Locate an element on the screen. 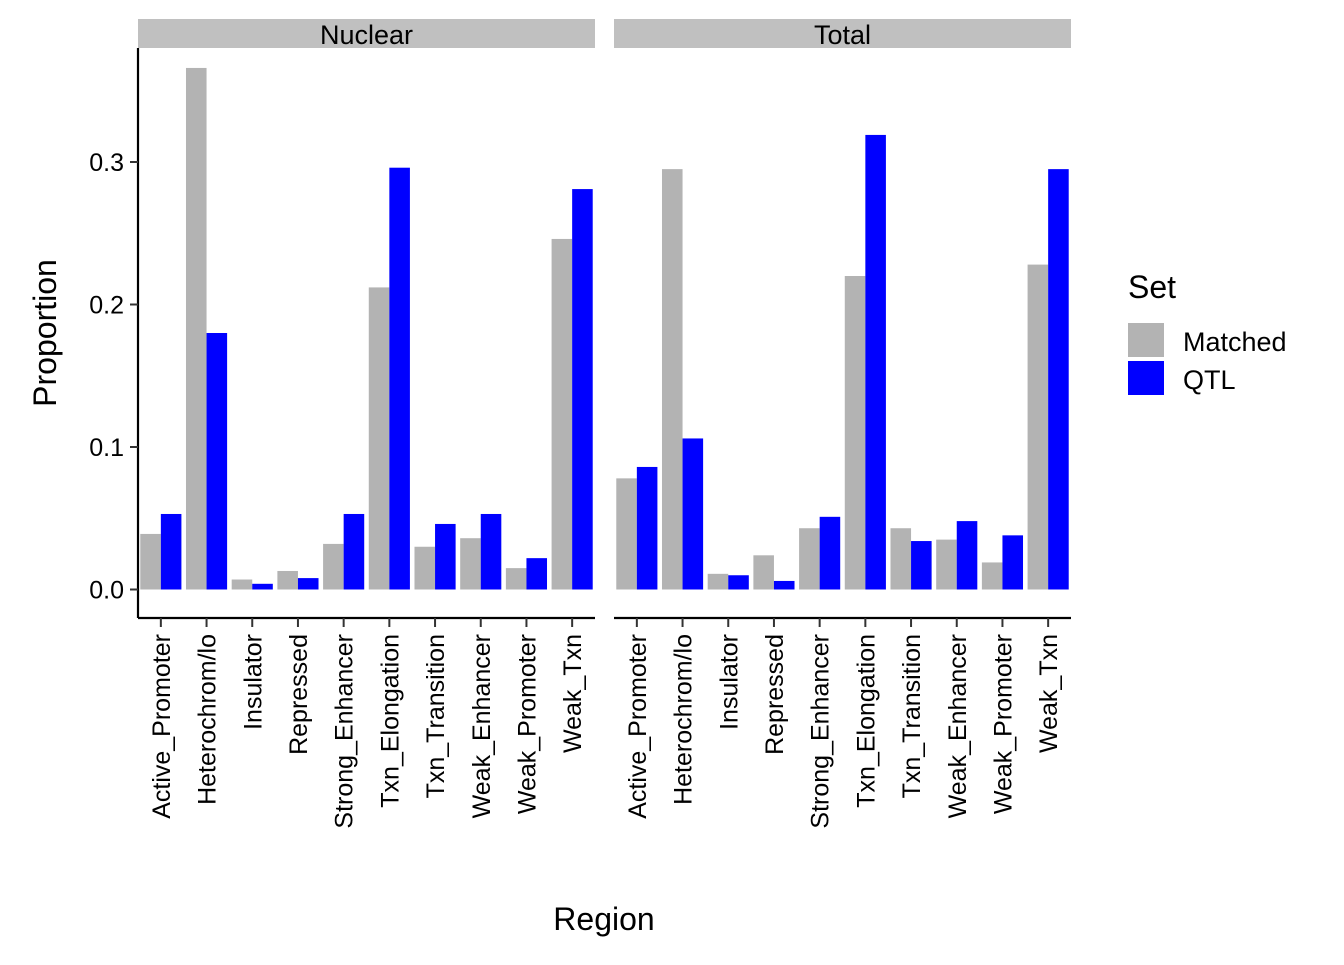  legend-label-matched: Matched is located at coordinates (1235, 342).